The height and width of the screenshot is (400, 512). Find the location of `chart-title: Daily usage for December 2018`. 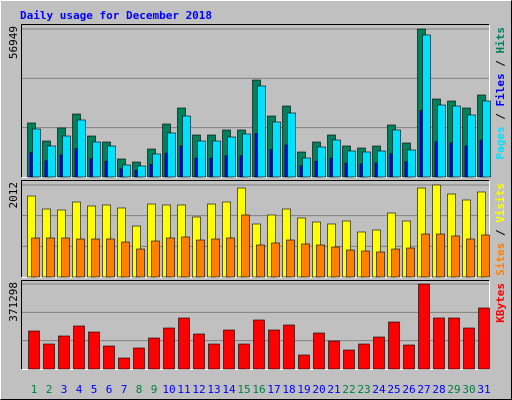

chart-title: Daily usage for December 2018 is located at coordinates (116, 15).